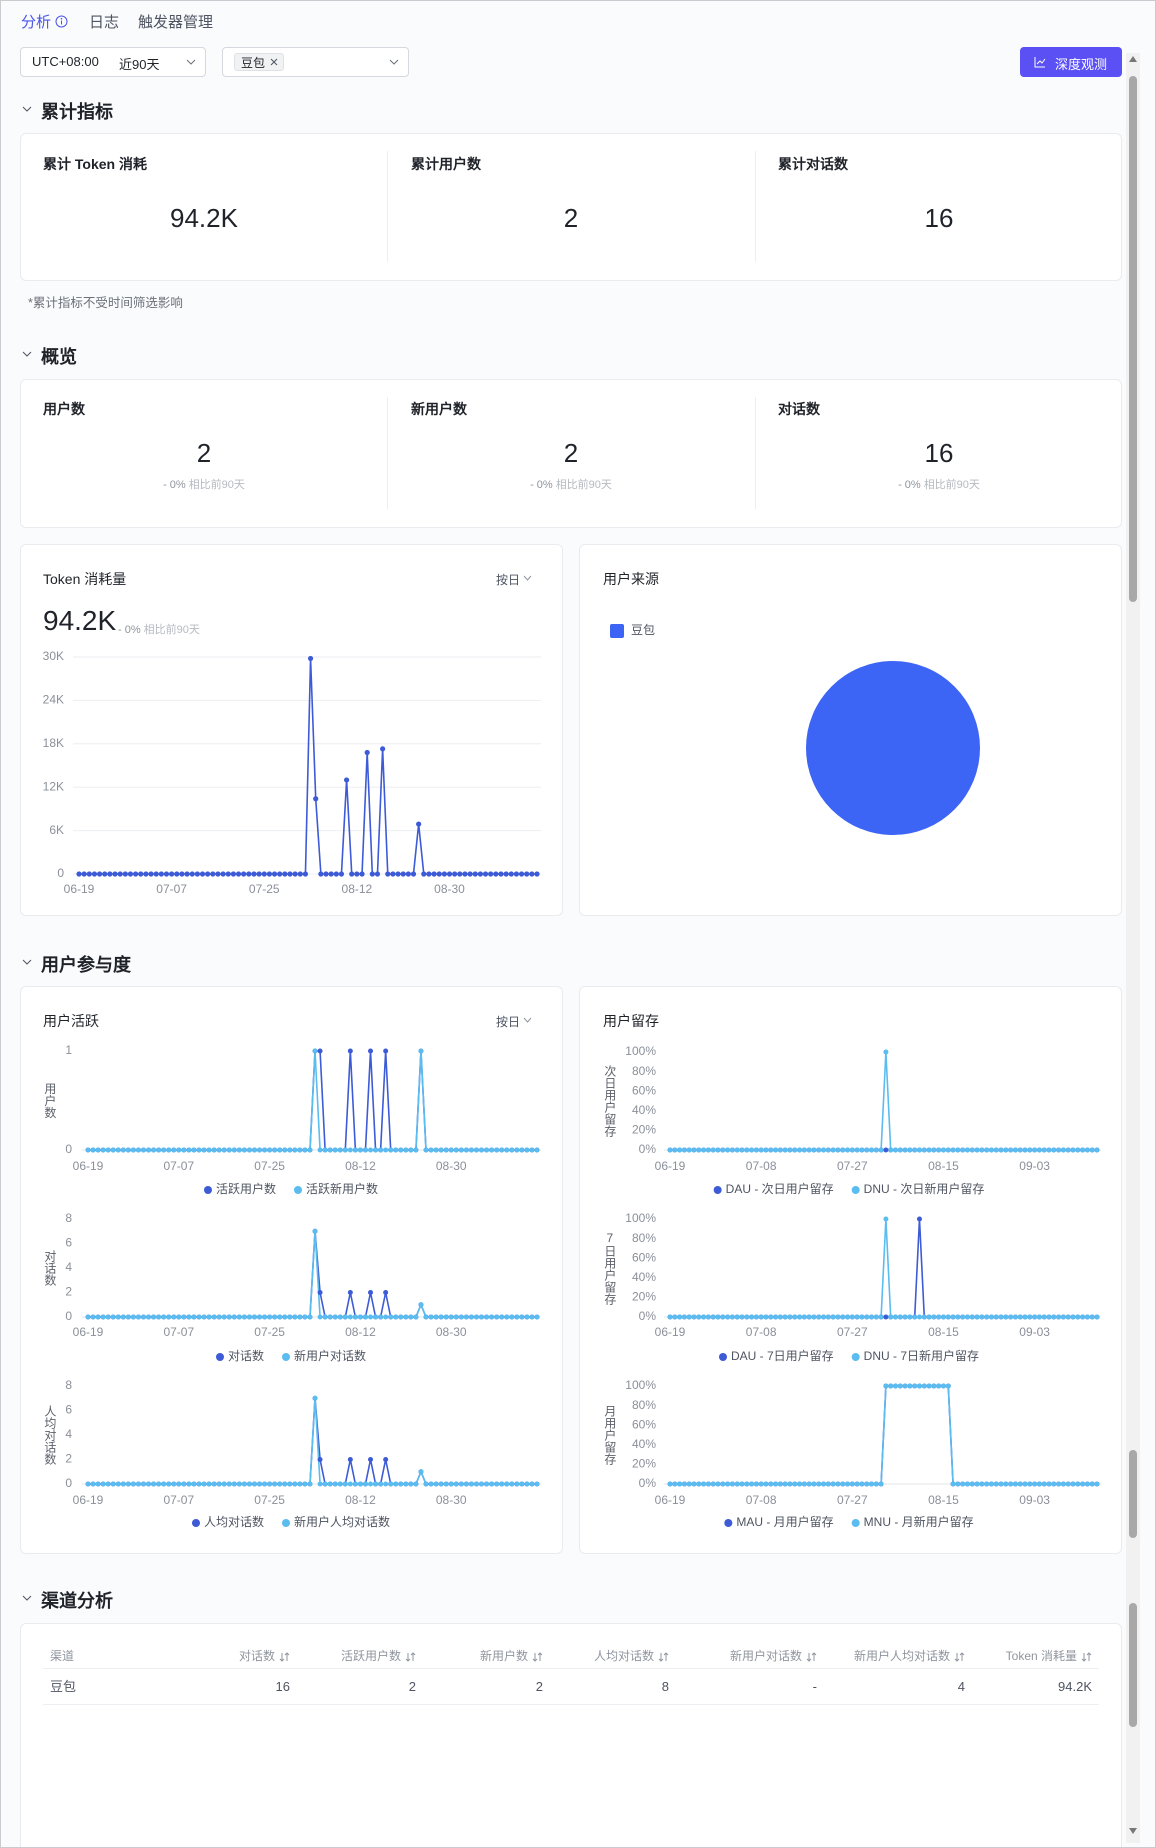 The image size is (1156, 1848). I want to click on timezone: UTC+08:00, so click(65, 61).